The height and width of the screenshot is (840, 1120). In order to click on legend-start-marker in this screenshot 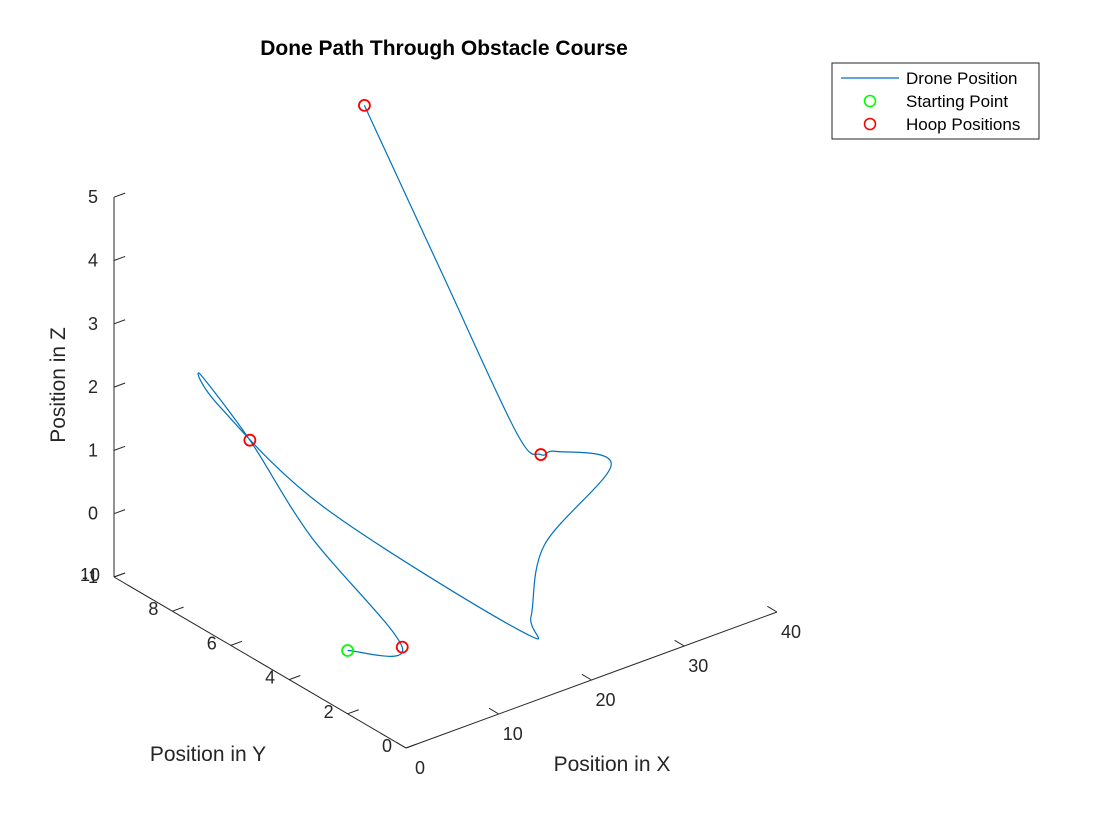, I will do `click(870, 101)`.